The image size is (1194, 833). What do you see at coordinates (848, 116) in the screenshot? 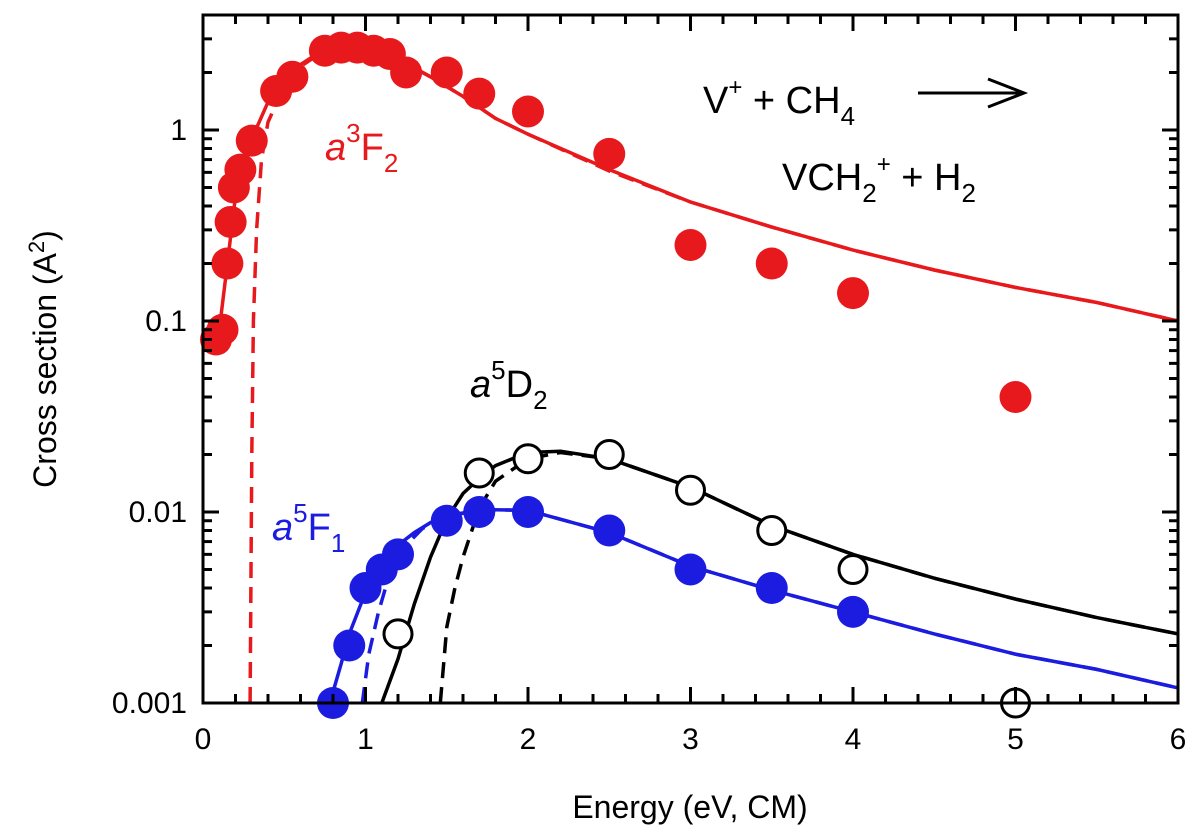
I see `reactant-subscript: 4` at bounding box center [848, 116].